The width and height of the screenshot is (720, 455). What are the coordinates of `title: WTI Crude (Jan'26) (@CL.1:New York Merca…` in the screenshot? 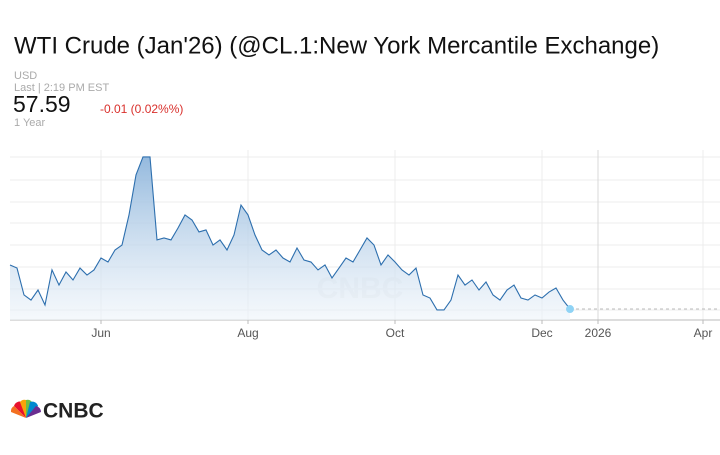 It's located at (336, 45).